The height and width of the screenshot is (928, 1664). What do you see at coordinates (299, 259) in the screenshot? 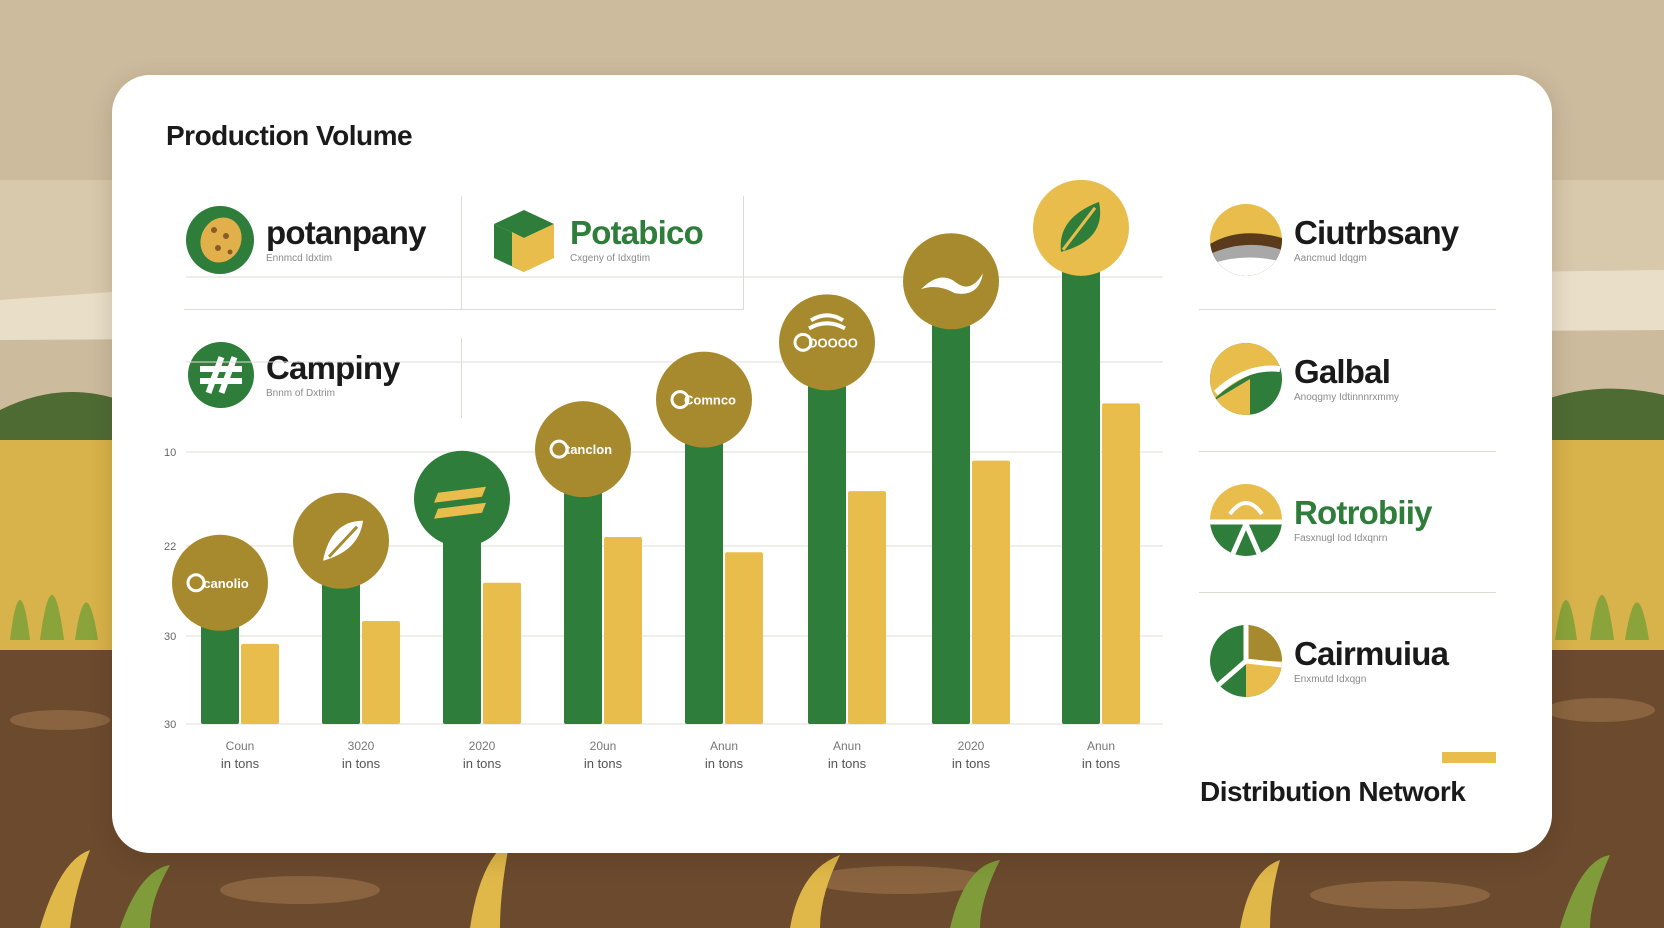
I see `brand-tagline: Ennmcd Idxtim` at bounding box center [299, 259].